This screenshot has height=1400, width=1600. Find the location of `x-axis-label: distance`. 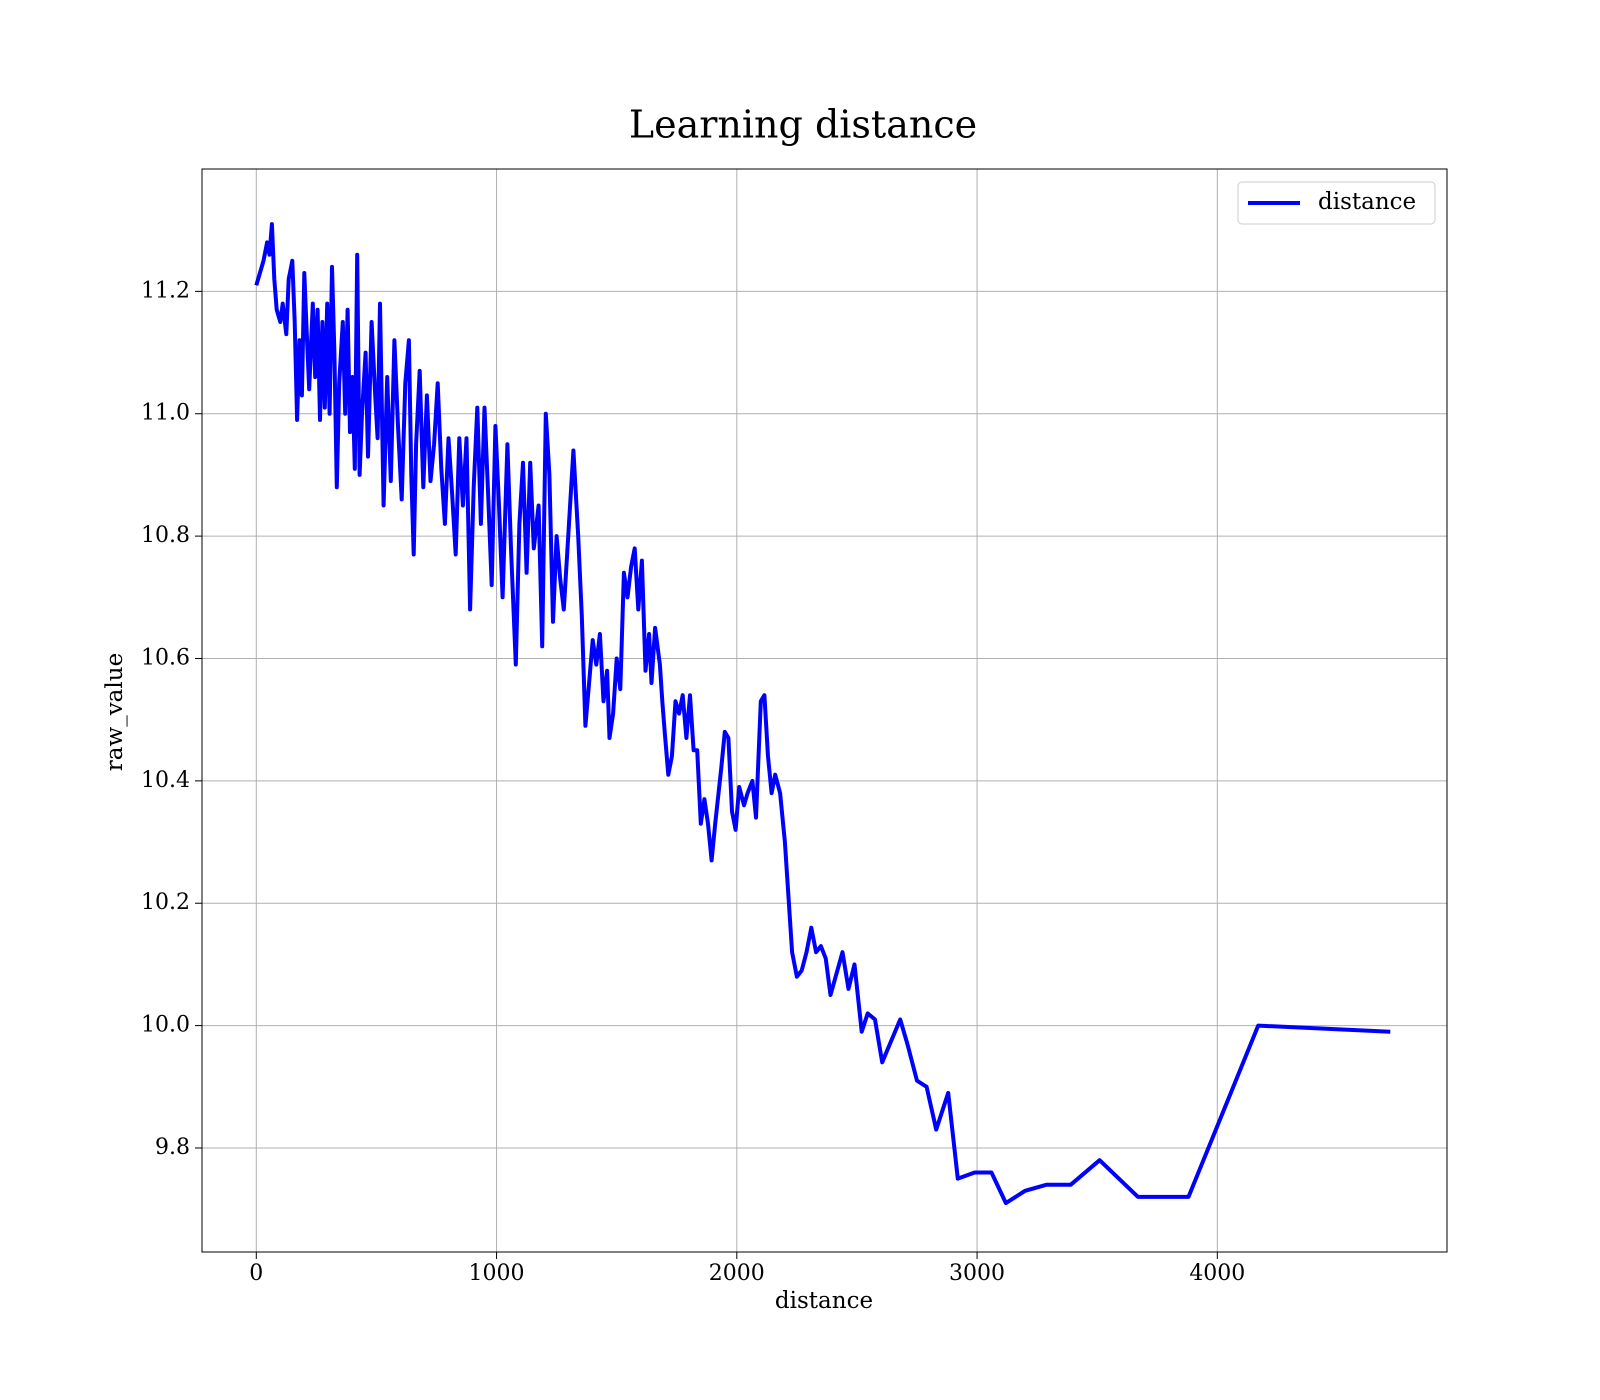

x-axis-label: distance is located at coordinates (824, 1301).